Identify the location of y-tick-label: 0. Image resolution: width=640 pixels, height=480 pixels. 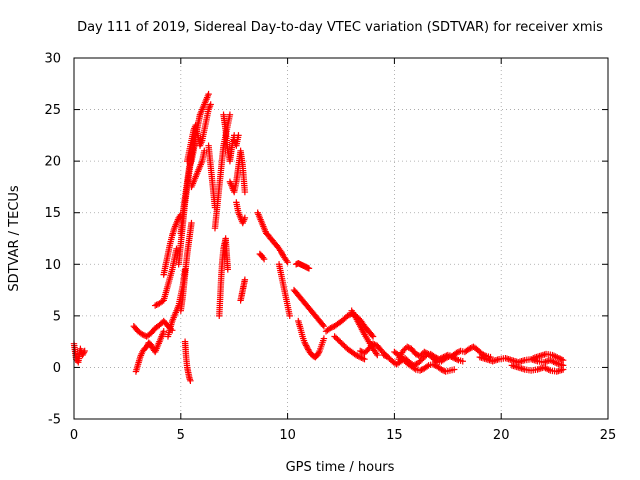
(57, 368).